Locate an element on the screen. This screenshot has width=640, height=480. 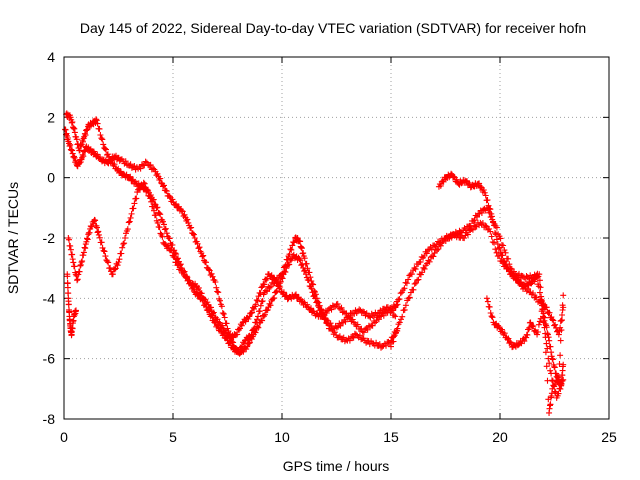
x-tick-label: 15 is located at coordinates (391, 437).